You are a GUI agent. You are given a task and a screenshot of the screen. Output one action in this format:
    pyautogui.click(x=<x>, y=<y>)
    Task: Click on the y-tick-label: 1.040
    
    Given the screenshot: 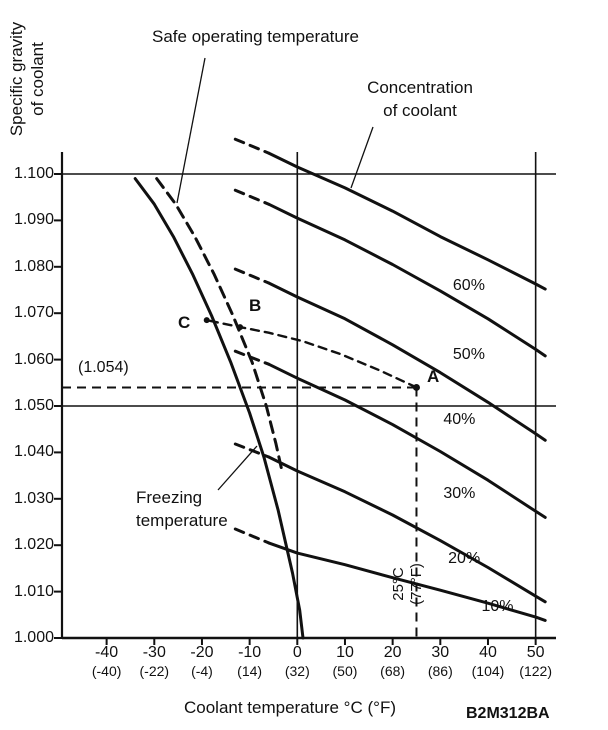 What is the action you would take?
    pyautogui.click(x=33, y=452)
    